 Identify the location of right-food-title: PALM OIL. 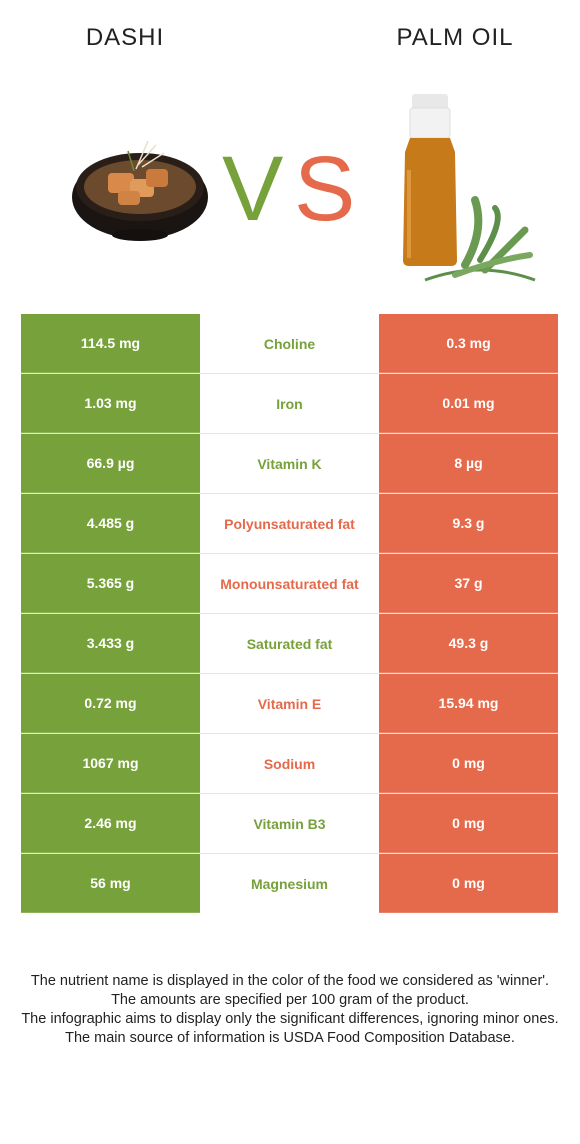
(455, 37).